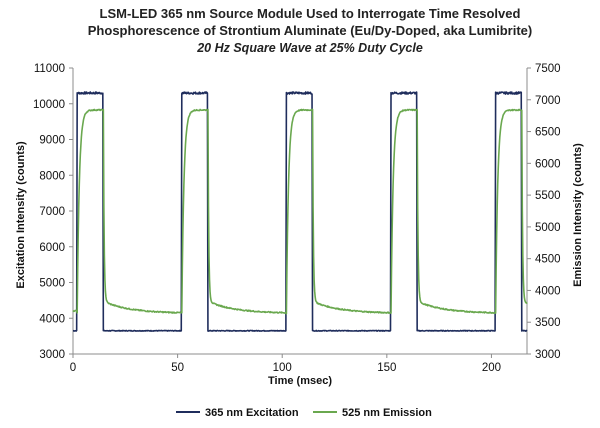 The image size is (600, 428). Describe the element at coordinates (387, 413) in the screenshot. I see `legend-label-emission: 525 nm Emission` at that location.